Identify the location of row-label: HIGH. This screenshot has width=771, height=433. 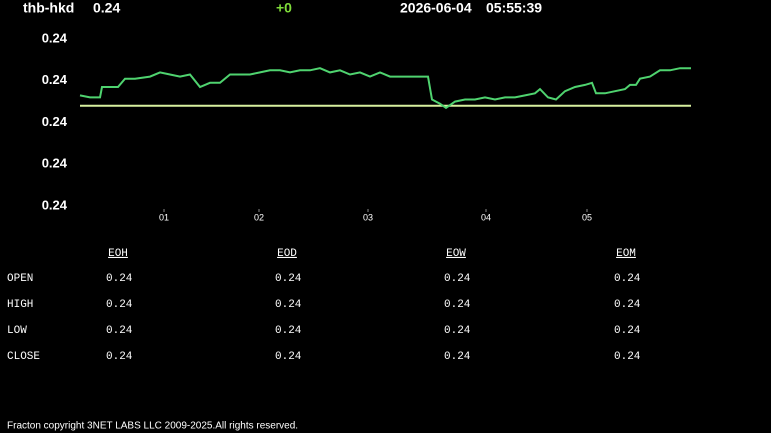
(20, 305).